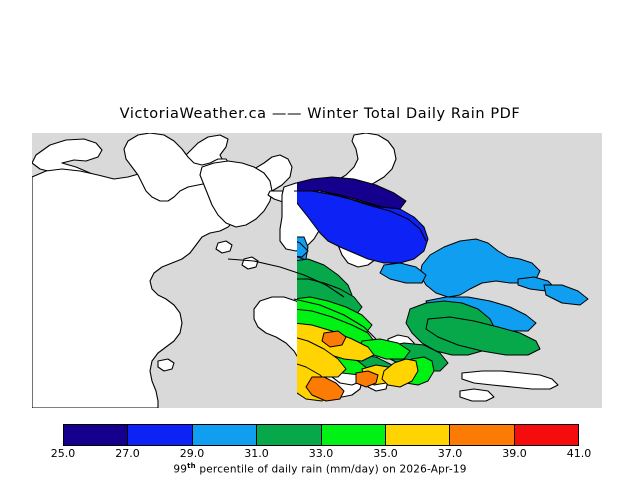  Describe the element at coordinates (385, 453) in the screenshot. I see `colorbar-tick-5: 35.0` at that location.